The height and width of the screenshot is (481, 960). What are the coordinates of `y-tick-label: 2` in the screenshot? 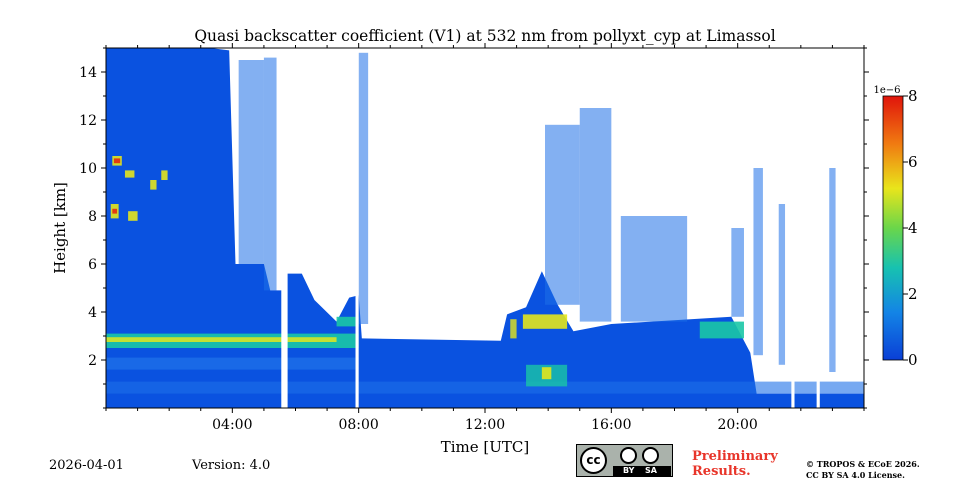 It's located at (92, 361).